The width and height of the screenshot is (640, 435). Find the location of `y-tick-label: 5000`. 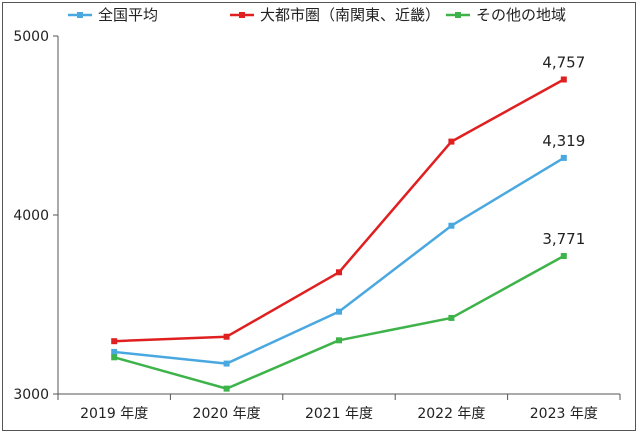

y-tick-label: 5000 is located at coordinates (31, 37).